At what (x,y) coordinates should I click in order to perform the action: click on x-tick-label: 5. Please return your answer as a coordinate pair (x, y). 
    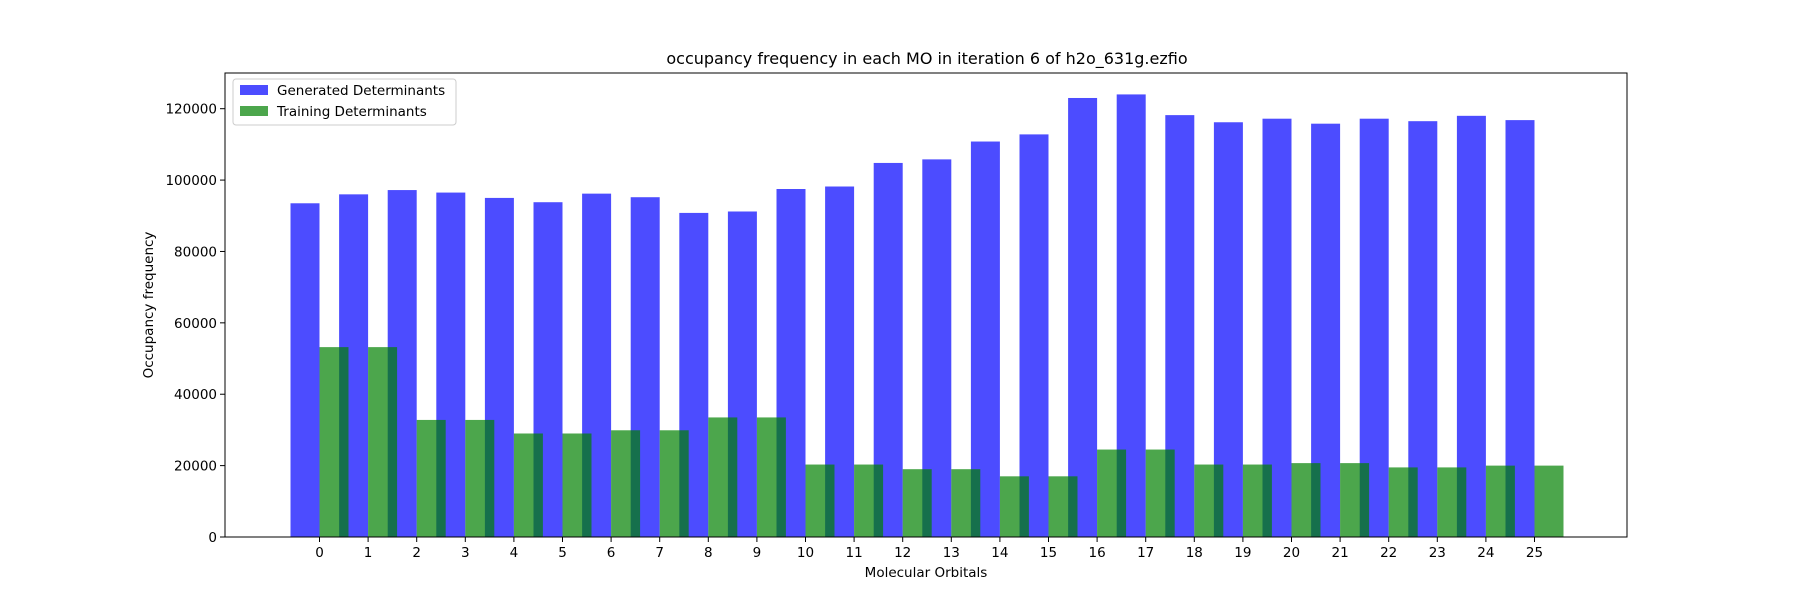
    Looking at the image, I should click on (562, 553).